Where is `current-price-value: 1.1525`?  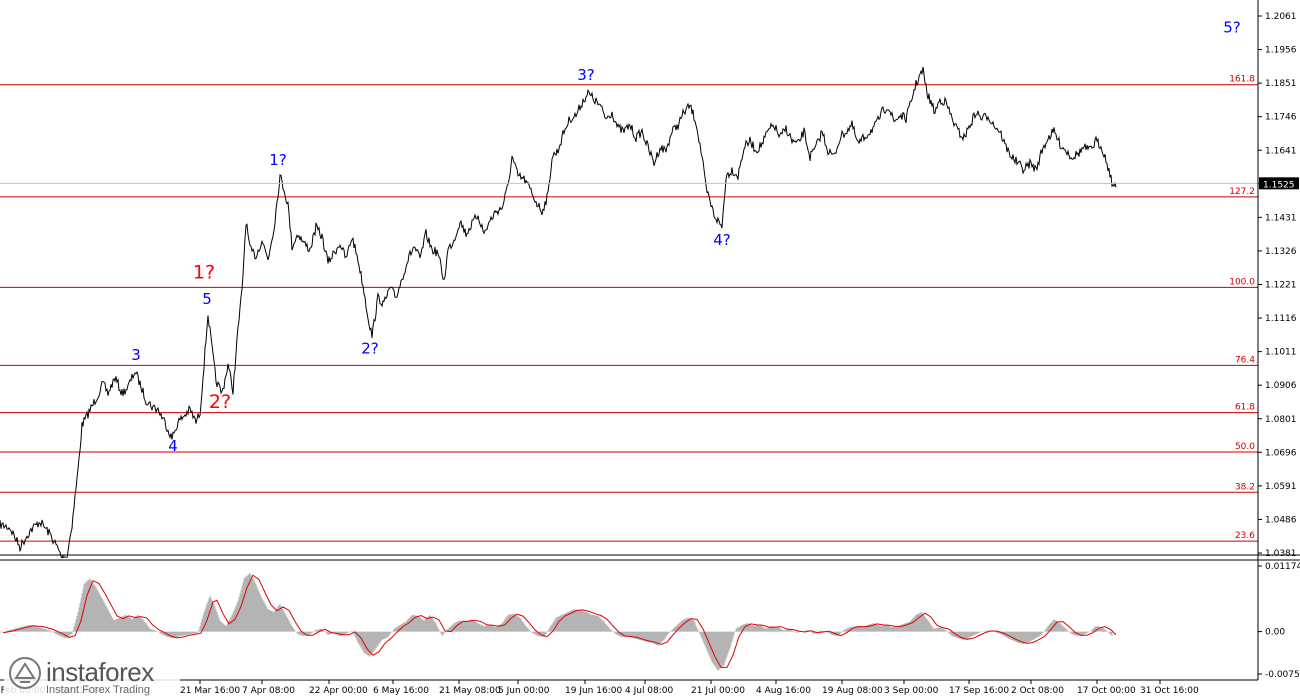
current-price-value: 1.1525 is located at coordinates (1279, 185).